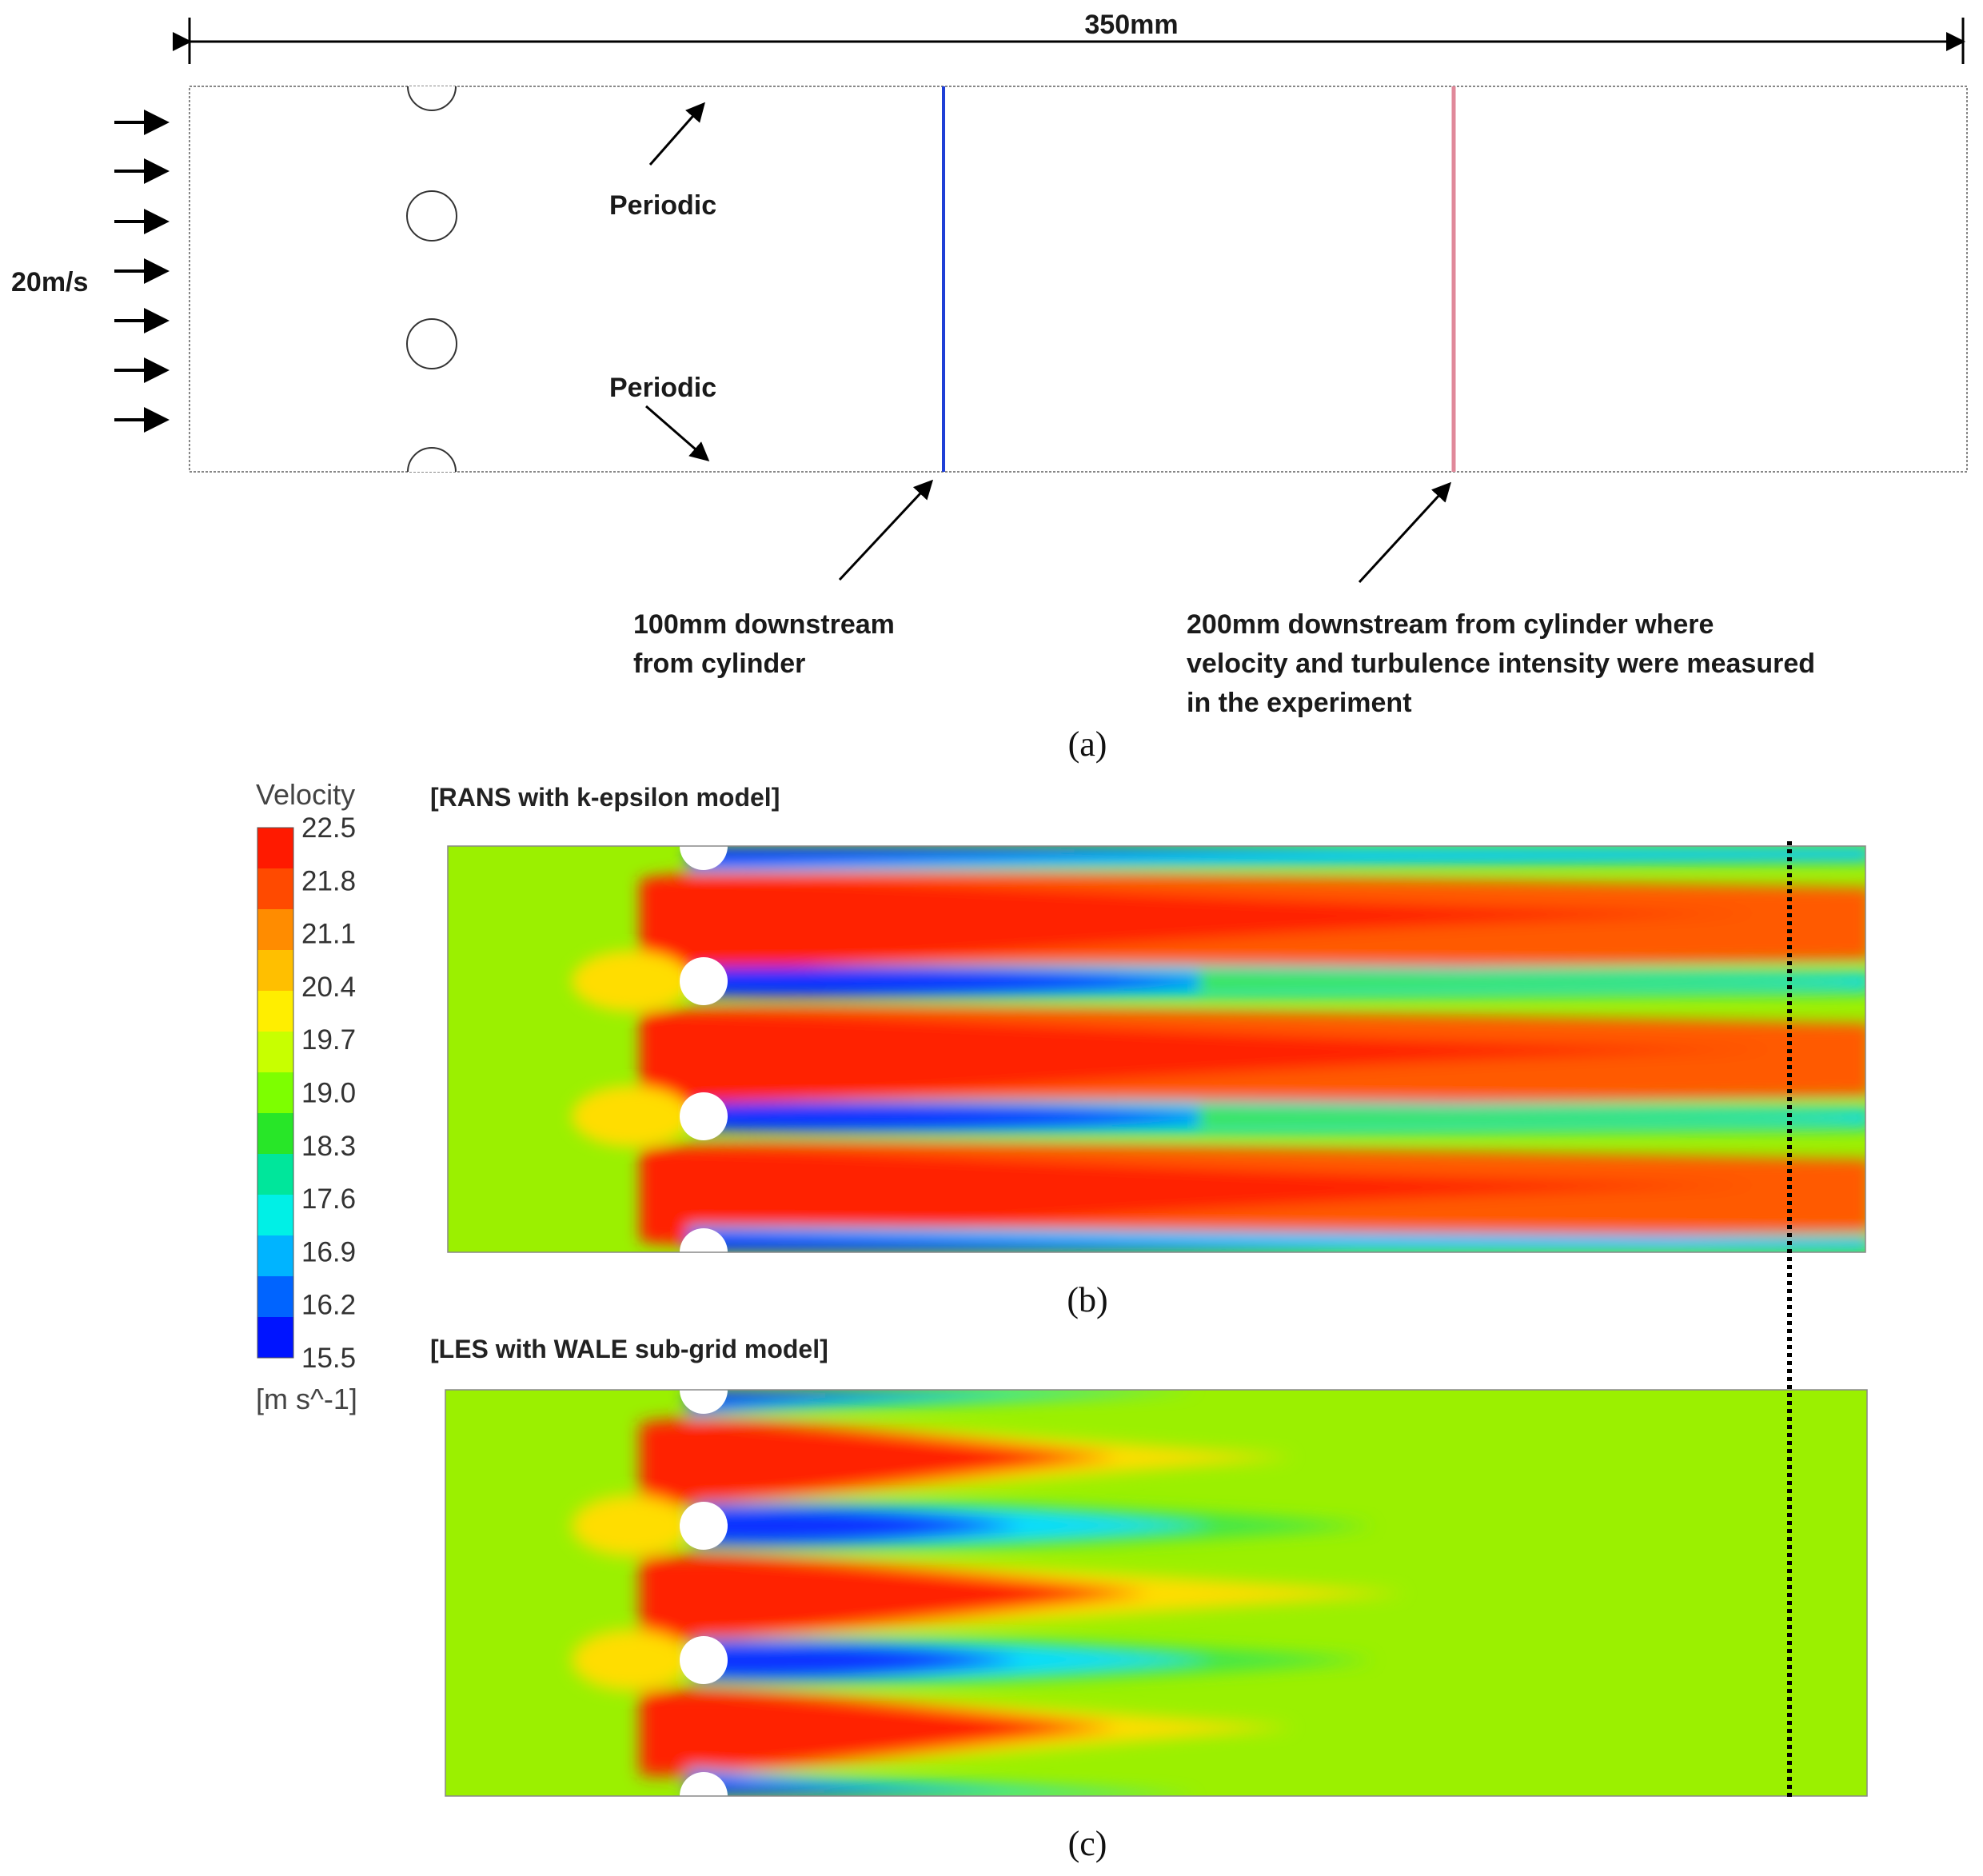 Image resolution: width=1983 pixels, height=1876 pixels. What do you see at coordinates (328, 880) in the screenshot?
I see `legend-tick-label: 21.8` at bounding box center [328, 880].